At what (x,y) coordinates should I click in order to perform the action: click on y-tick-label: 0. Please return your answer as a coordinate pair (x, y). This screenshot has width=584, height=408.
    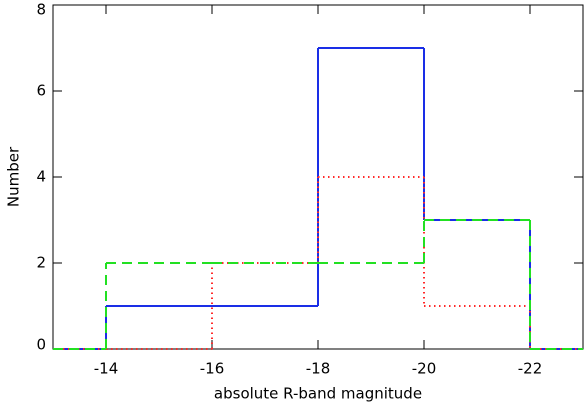
    Looking at the image, I should click on (41, 345).